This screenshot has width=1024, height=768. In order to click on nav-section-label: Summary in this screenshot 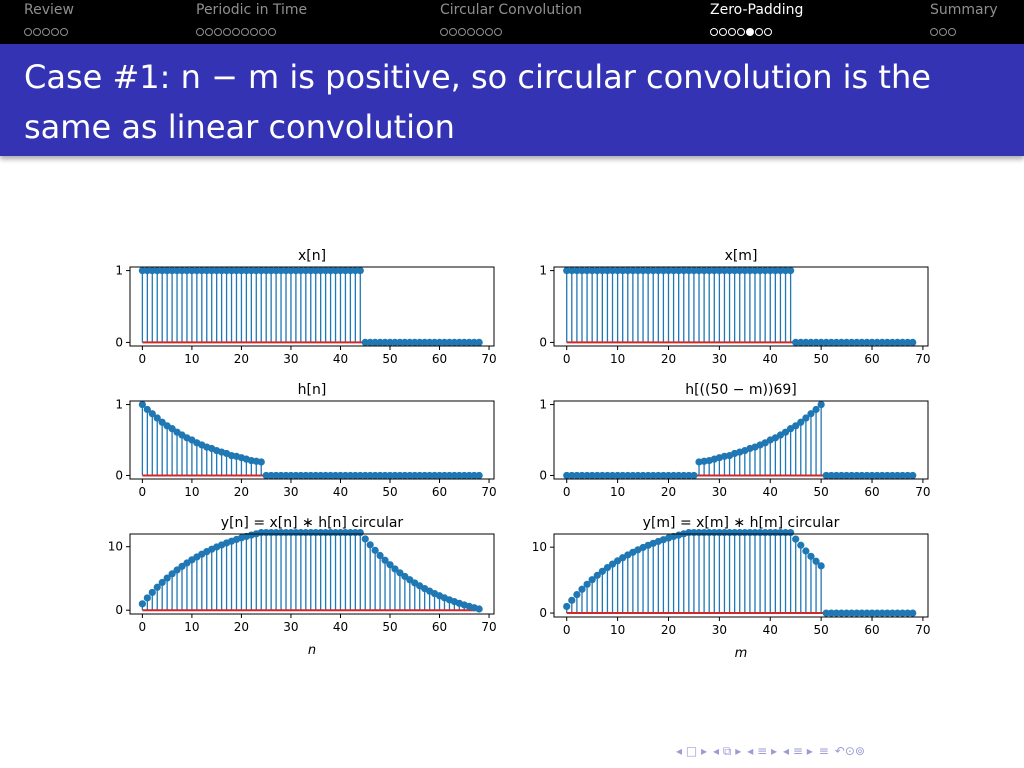, I will do `click(964, 10)`.